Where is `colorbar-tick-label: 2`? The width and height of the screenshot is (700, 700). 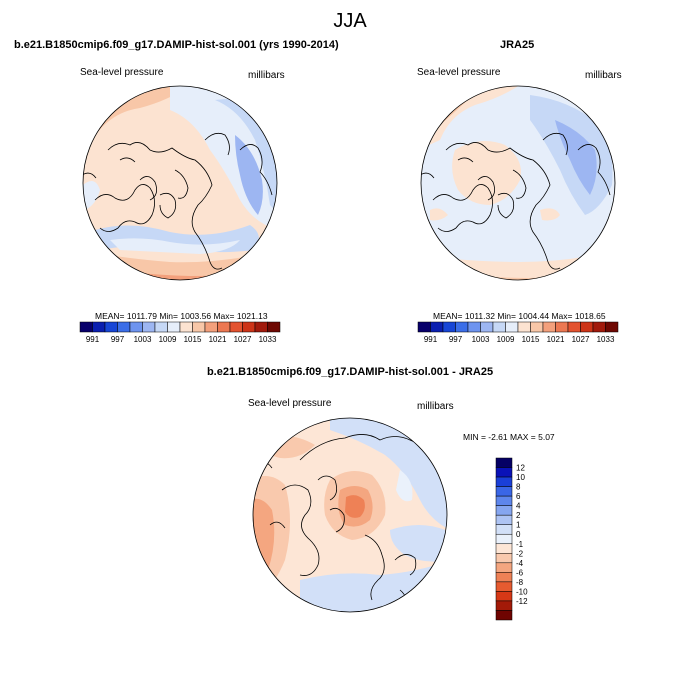
colorbar-tick-label: 2 is located at coordinates (518, 515).